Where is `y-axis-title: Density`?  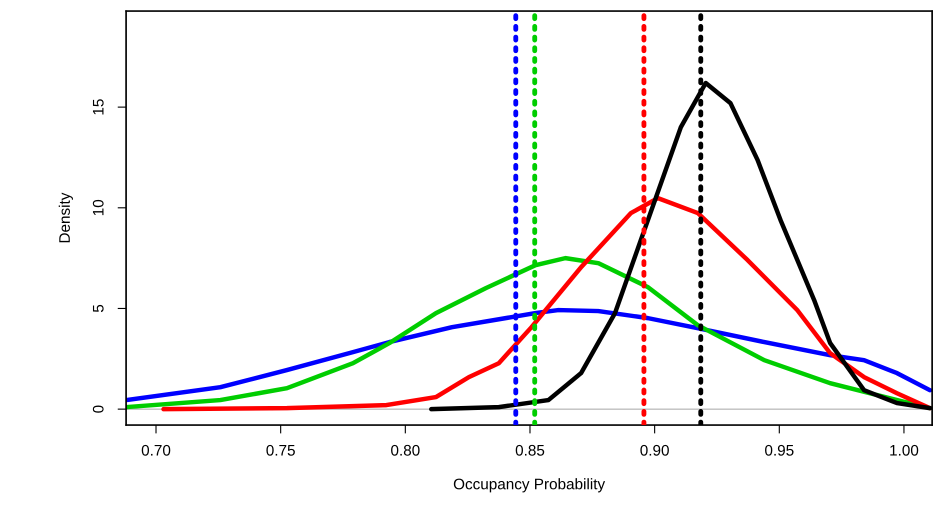
y-axis-title: Density is located at coordinates (65, 217).